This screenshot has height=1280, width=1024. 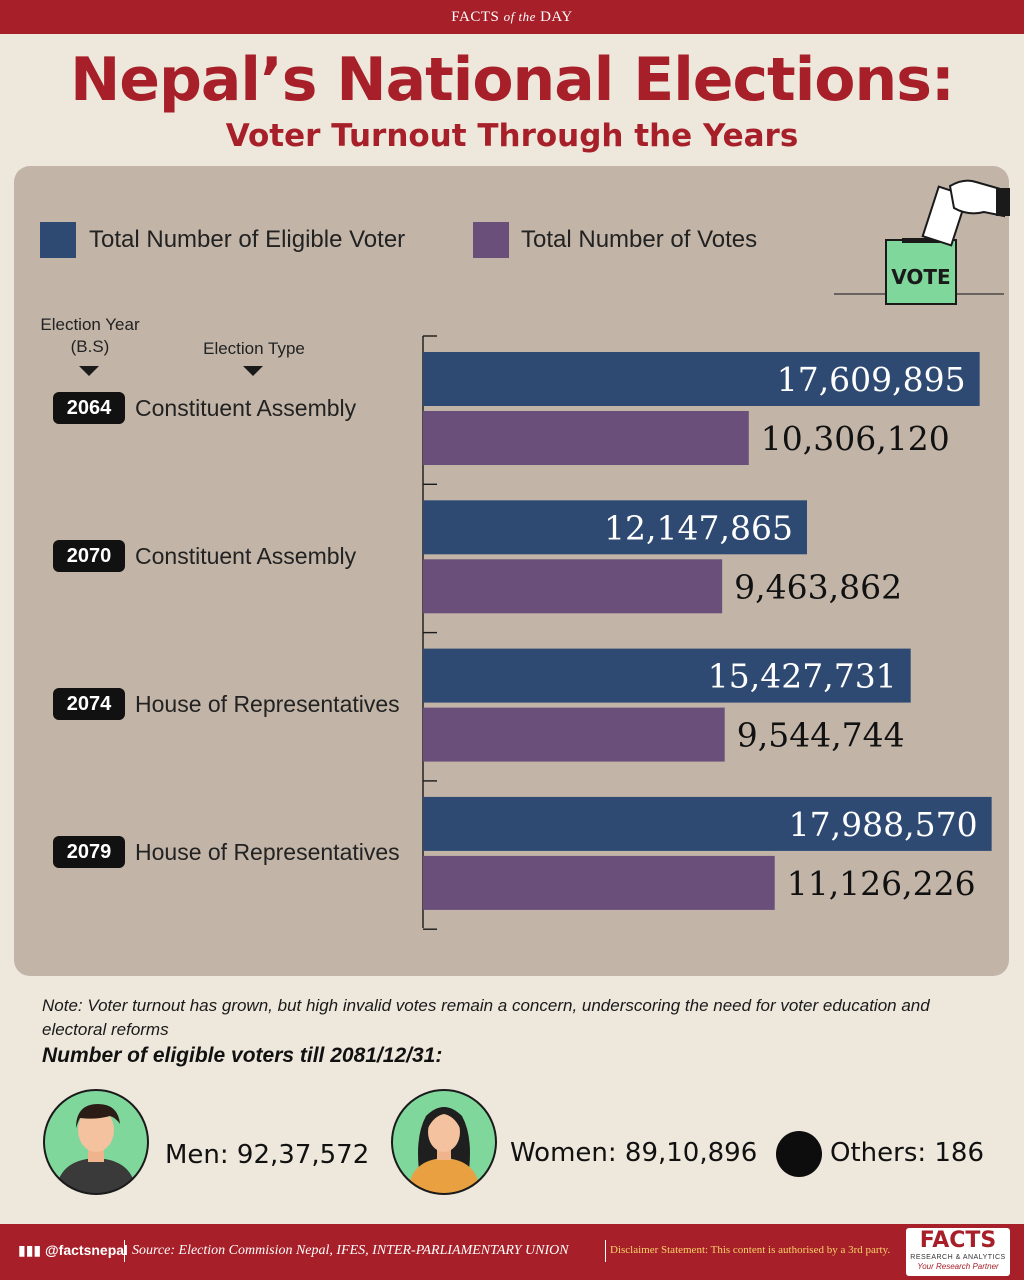 I want to click on legend-swatch-eligible, so click(x=58, y=240).